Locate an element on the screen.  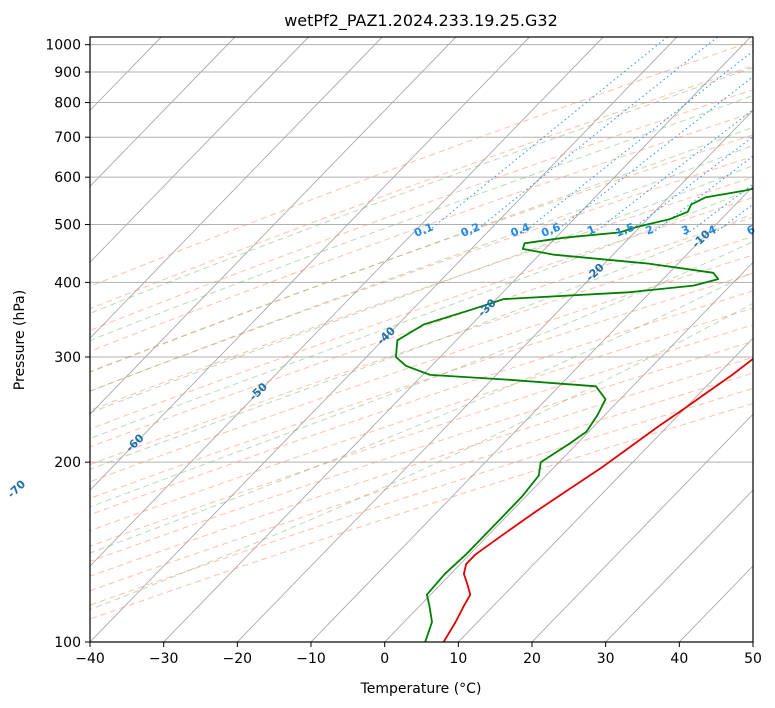
chart-title: wetPf2_PAZ1.2024.233.19.25.G32 is located at coordinates (421, 21).